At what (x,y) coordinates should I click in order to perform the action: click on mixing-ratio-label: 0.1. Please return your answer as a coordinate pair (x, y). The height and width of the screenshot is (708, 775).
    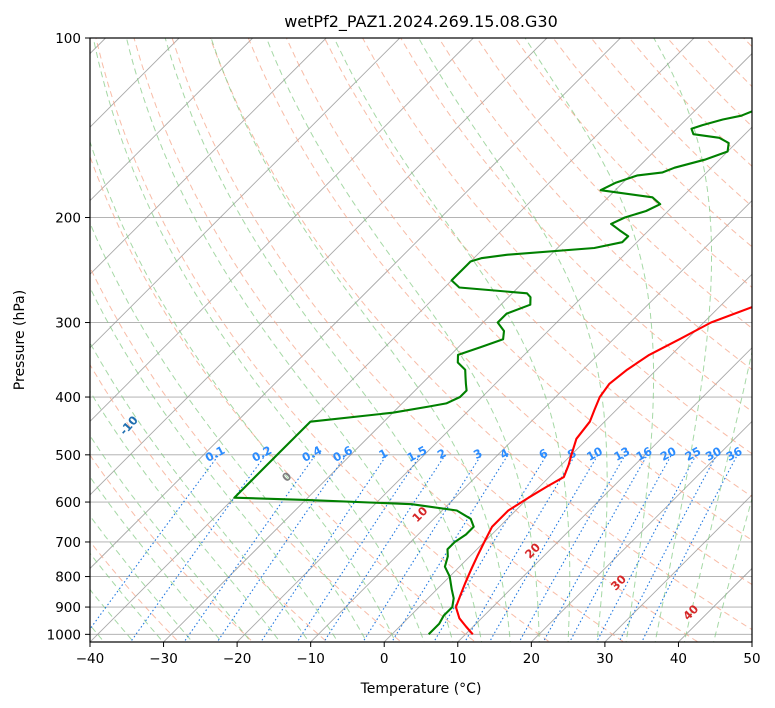
    Looking at the image, I should click on (215, 454).